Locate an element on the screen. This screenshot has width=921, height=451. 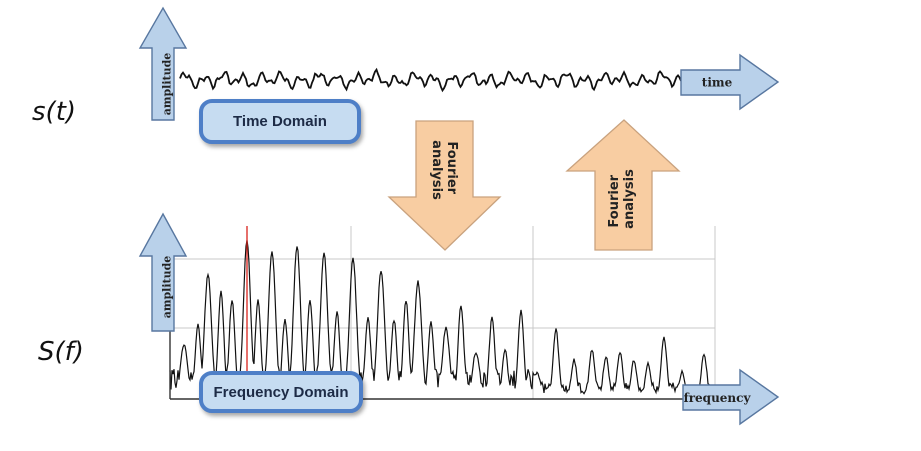
fourier-down-arrow: Fourier analysis is located at coordinates (444, 185).